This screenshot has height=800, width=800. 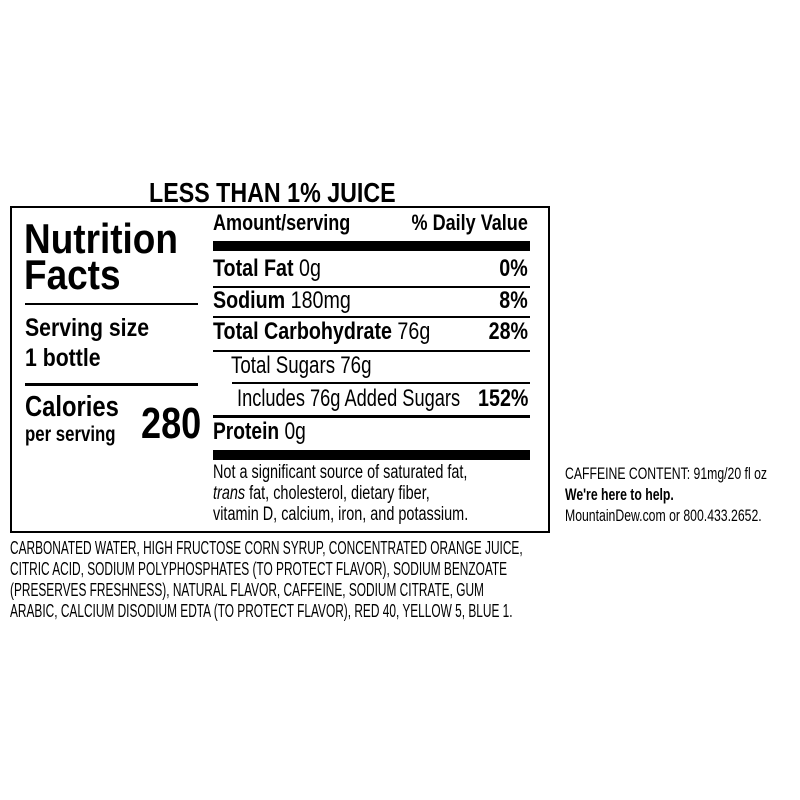 I want to click on nutrient-name: Protein, so click(x=246, y=431).